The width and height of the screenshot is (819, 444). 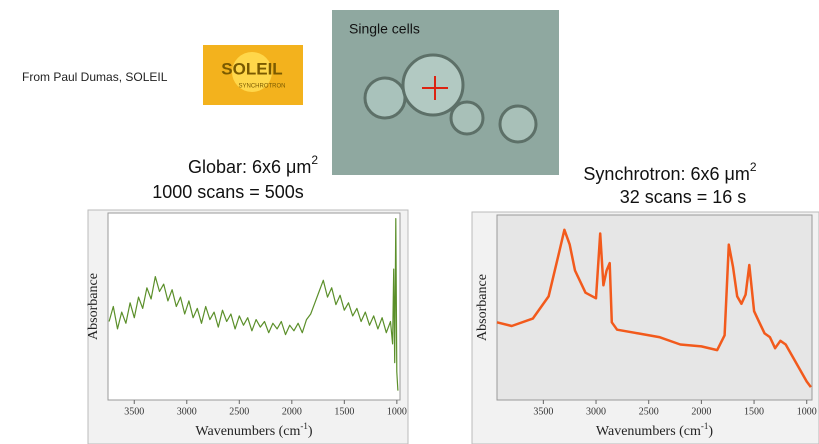 What do you see at coordinates (95, 77) in the screenshot?
I see `credit: From Paul Dumas, SOLEIL` at bounding box center [95, 77].